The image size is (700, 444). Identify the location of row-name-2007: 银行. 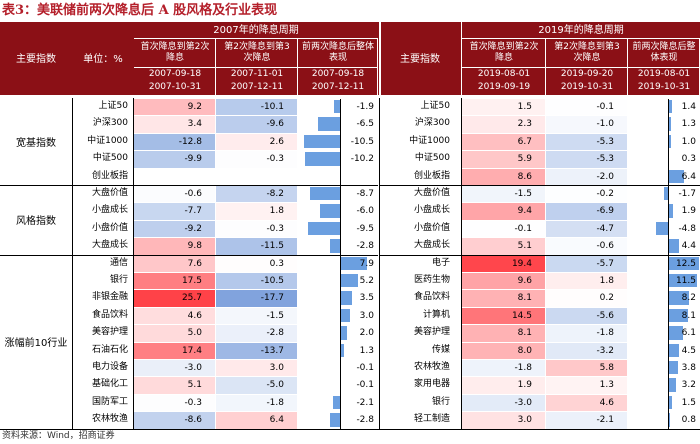
(118, 280).